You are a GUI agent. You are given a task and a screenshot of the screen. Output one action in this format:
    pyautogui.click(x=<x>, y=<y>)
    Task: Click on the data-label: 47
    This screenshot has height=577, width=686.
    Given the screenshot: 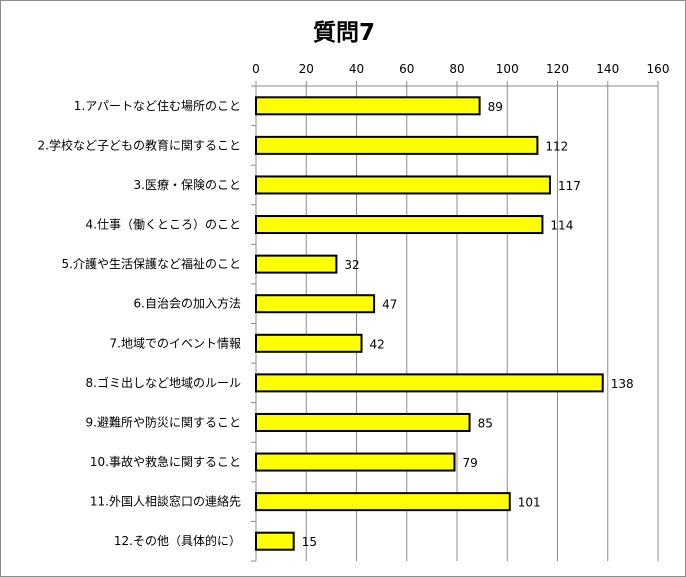 What is the action you would take?
    pyautogui.click(x=389, y=305)
    